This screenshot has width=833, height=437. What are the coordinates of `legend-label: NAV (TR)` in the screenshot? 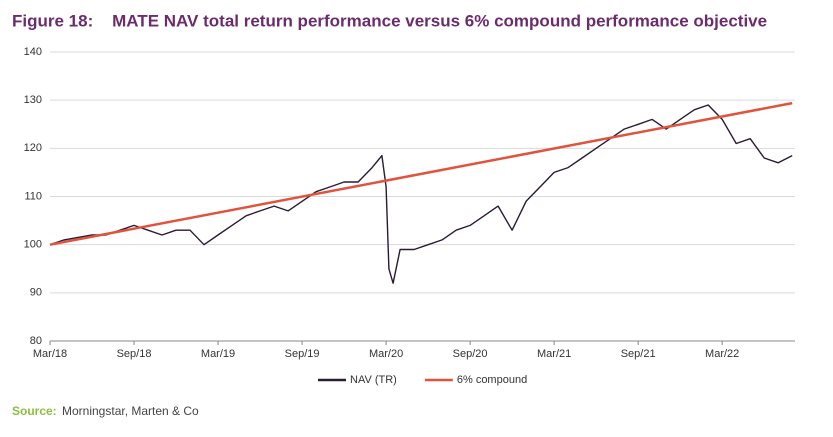 It's located at (373, 380).